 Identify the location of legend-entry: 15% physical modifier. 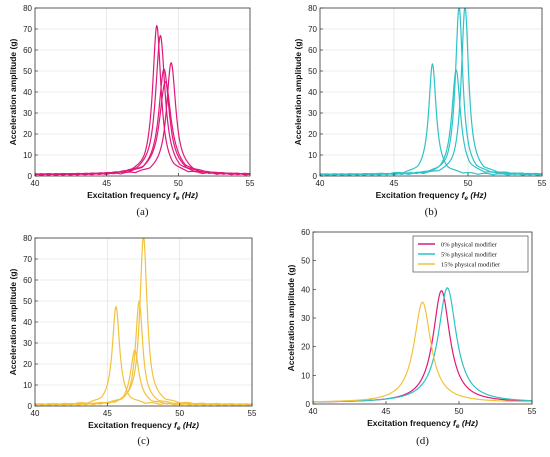
(471, 264).